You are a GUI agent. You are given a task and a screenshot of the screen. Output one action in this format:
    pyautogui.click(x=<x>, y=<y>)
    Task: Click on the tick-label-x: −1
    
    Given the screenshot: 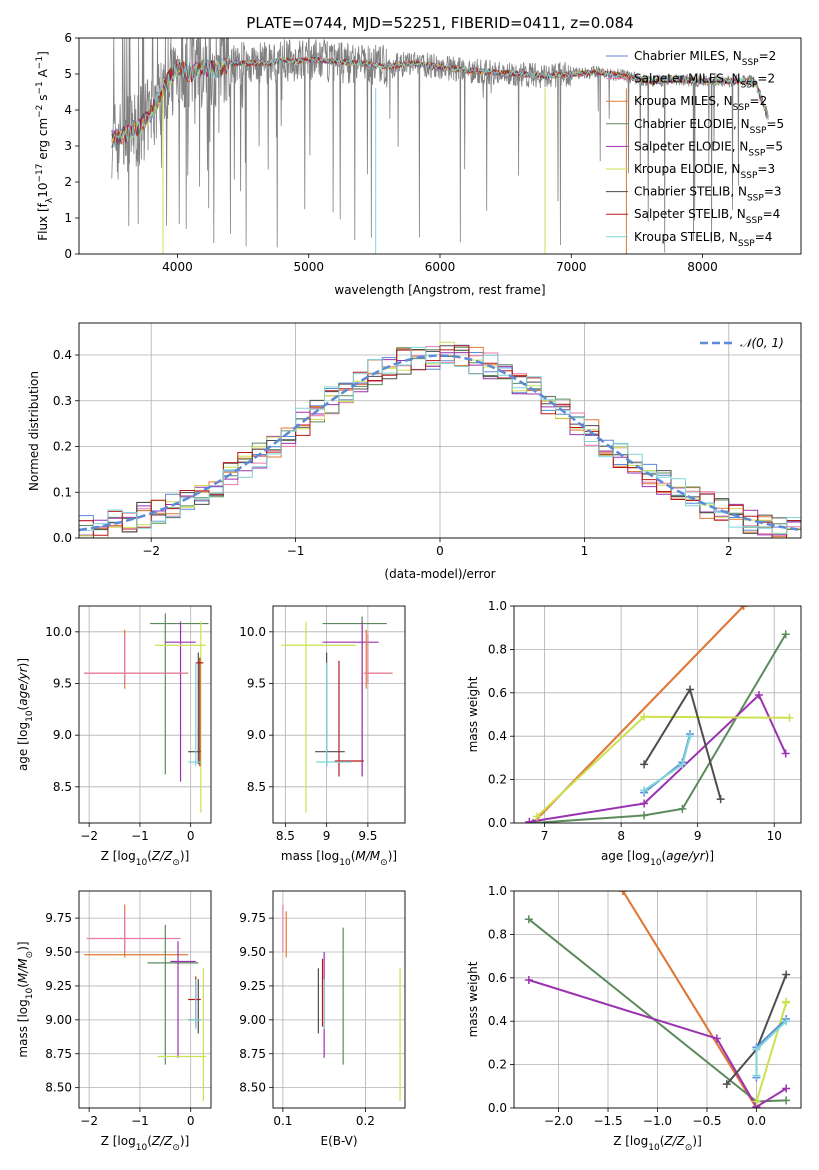 What is the action you would take?
    pyautogui.click(x=140, y=836)
    